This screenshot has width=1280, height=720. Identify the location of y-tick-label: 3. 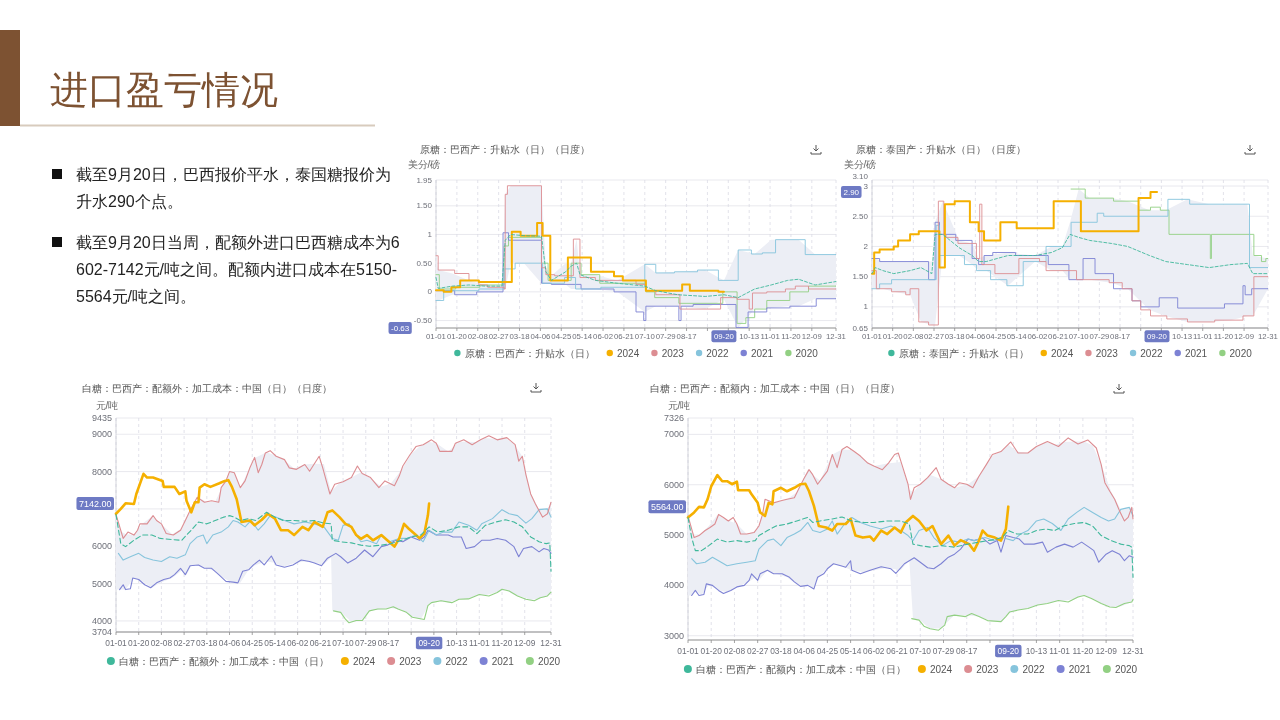
(866, 186).